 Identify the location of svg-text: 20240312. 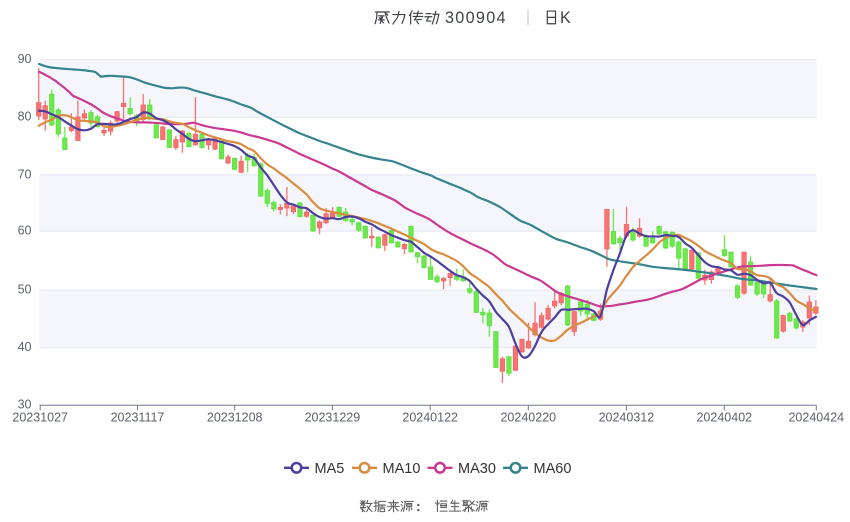
(627, 418).